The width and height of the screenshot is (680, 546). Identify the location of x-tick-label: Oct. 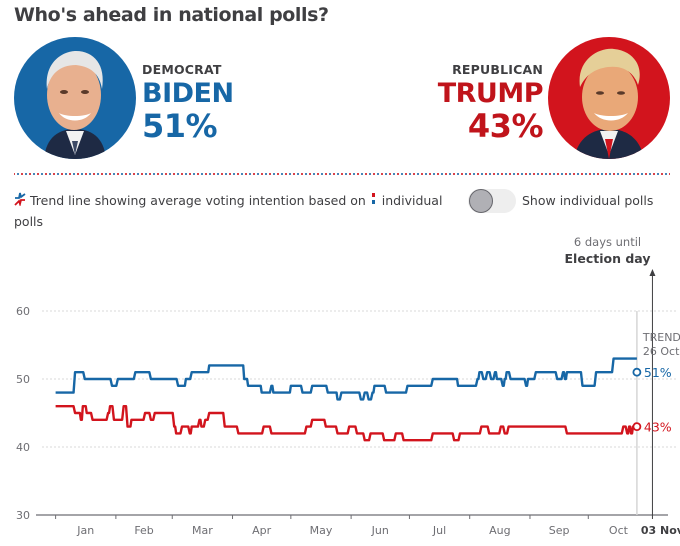
(619, 530).